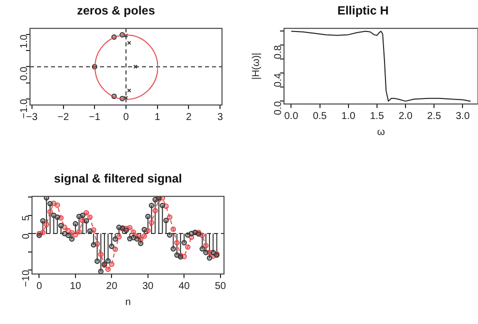  I want to click on y-tick-label: −10, so click(26, 278).